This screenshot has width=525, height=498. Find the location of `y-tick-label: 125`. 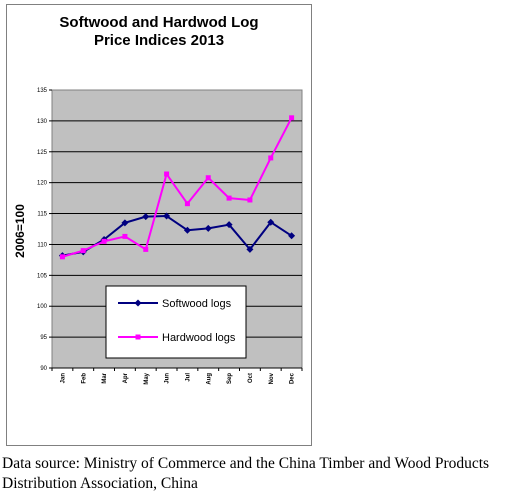

y-tick-label: 125 is located at coordinates (42, 153).